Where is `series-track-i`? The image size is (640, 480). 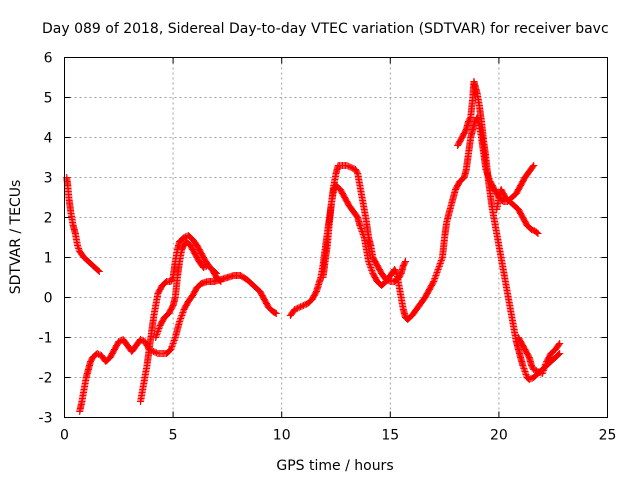
series-track-i is located at coordinates (539, 355).